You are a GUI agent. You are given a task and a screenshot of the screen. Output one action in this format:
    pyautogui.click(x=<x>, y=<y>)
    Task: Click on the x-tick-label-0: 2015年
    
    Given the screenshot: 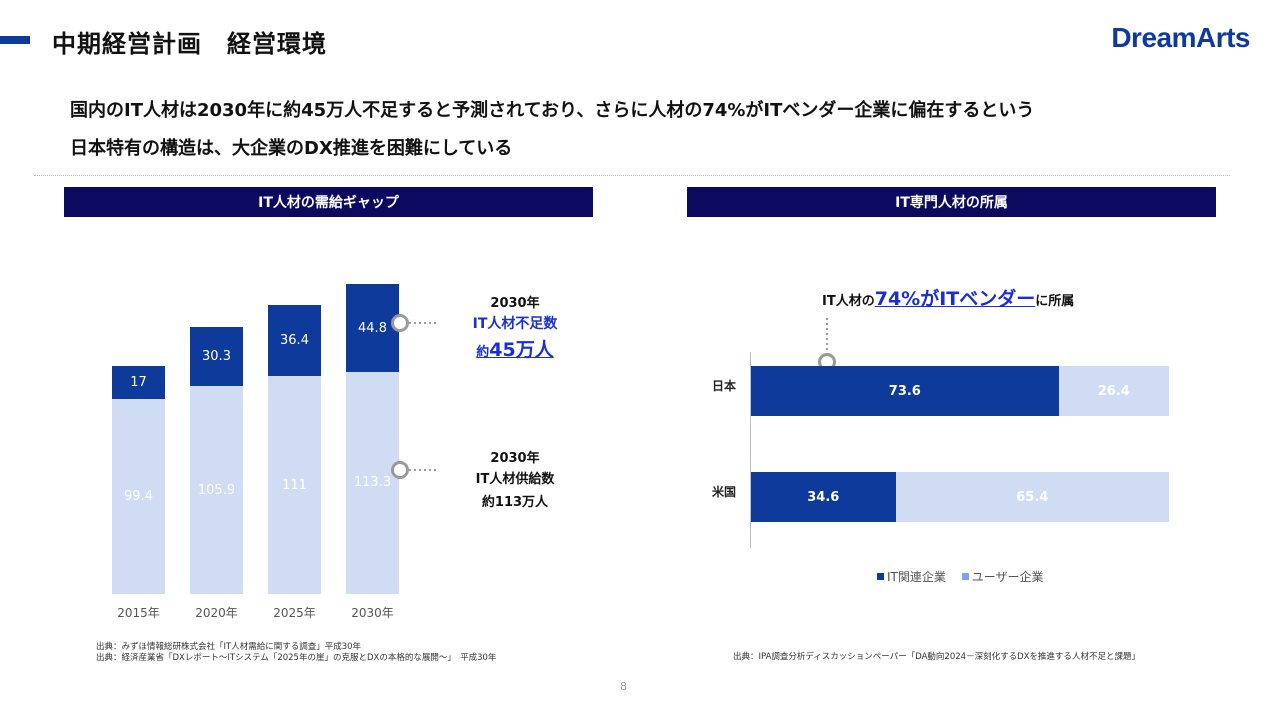 What is the action you would take?
    pyautogui.click(x=138, y=613)
    